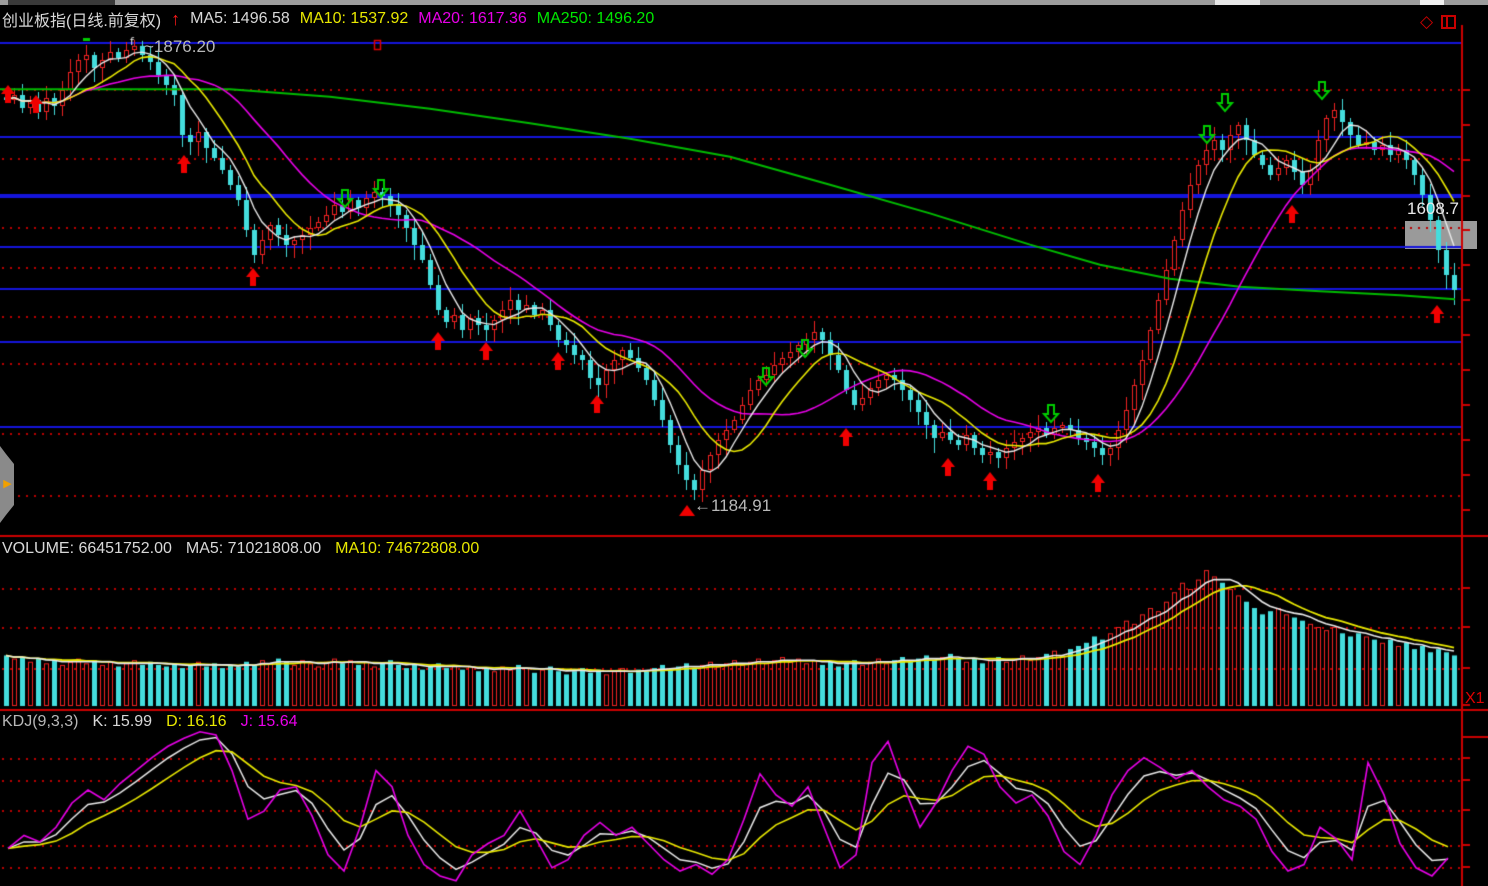 The image size is (1488, 886). Describe the element at coordinates (1449, 21) in the screenshot. I see `window-icon` at that location.